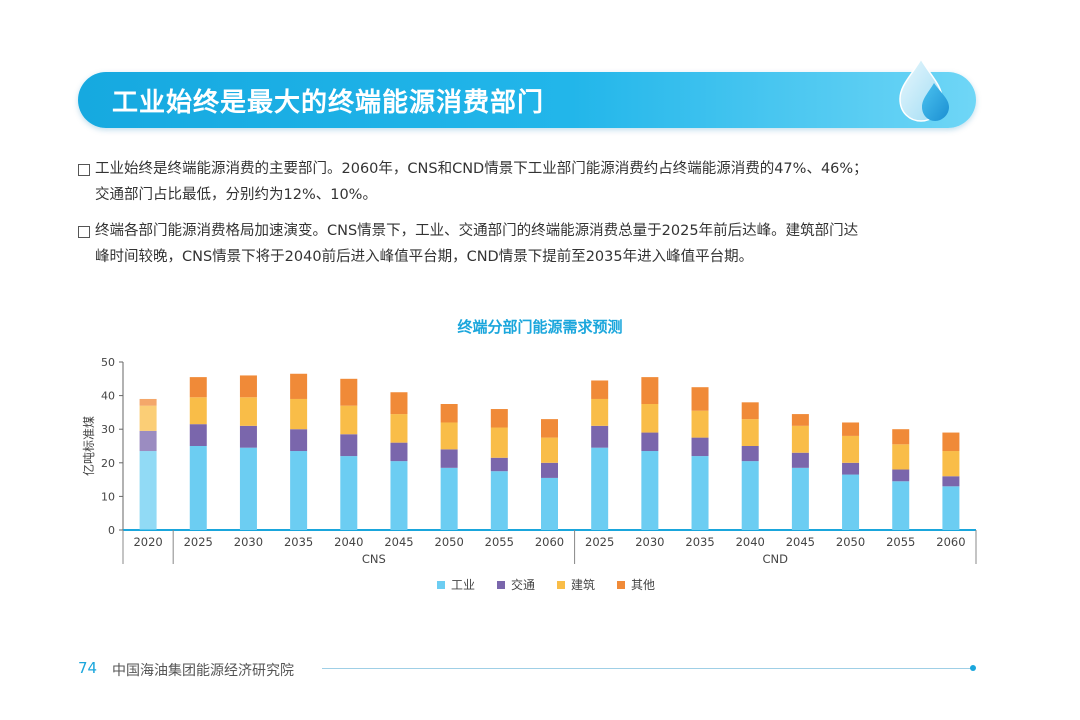 This screenshot has width=1080, height=720. I want to click on chart-title: 终端分部门能源需求预测, so click(540, 327).